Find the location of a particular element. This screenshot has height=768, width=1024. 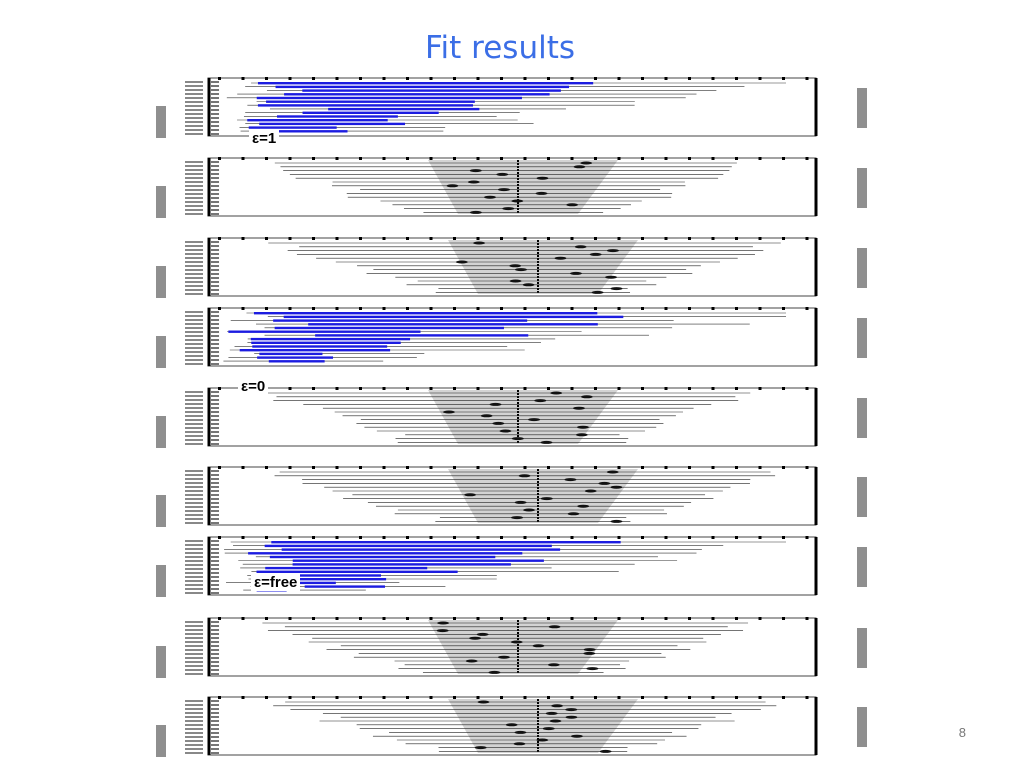

epsilon-0-label: ε=0 is located at coordinates (253, 386).